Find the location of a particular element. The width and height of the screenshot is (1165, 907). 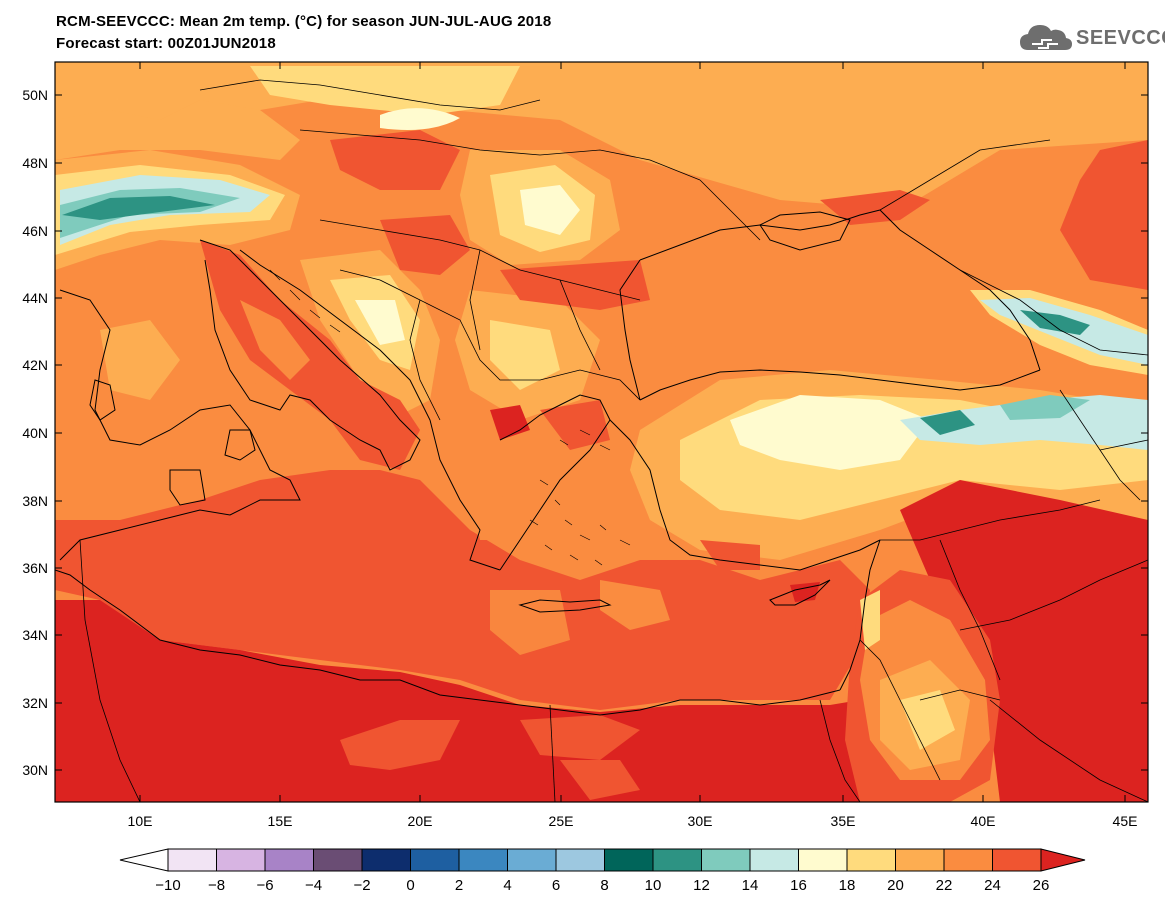

colorbar-label: 8 is located at coordinates (604, 885).